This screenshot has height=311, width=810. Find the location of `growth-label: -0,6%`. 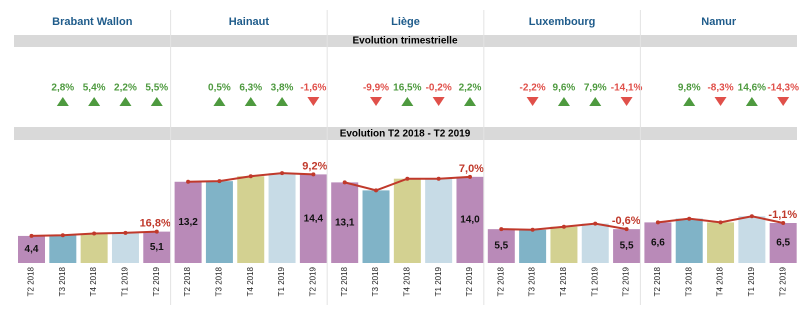

growth-label: -0,6% is located at coordinates (626, 221).